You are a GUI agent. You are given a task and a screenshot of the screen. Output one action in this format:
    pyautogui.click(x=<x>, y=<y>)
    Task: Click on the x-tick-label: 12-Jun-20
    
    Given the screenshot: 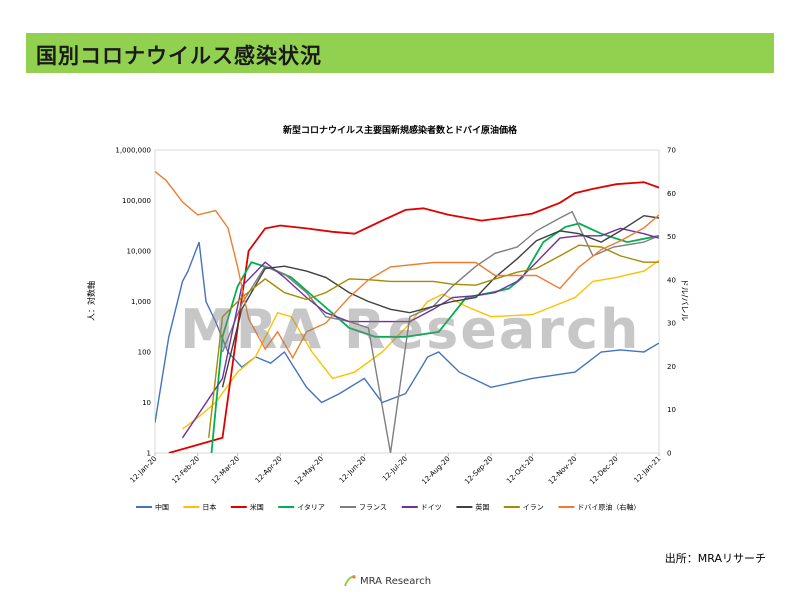 What is the action you would take?
    pyautogui.click(x=353, y=470)
    